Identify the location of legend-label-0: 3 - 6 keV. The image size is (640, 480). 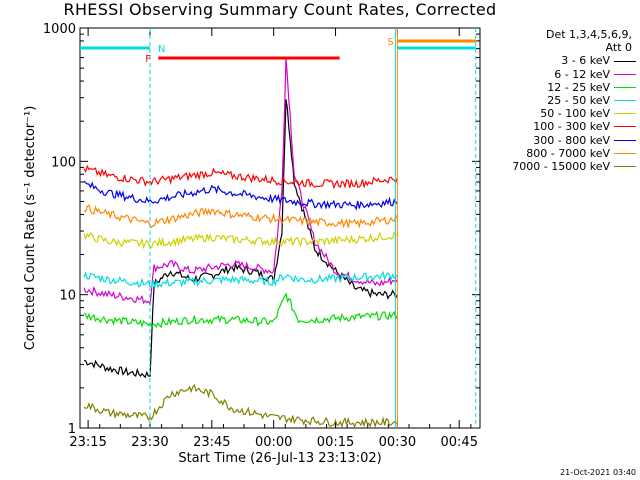
(585, 61).